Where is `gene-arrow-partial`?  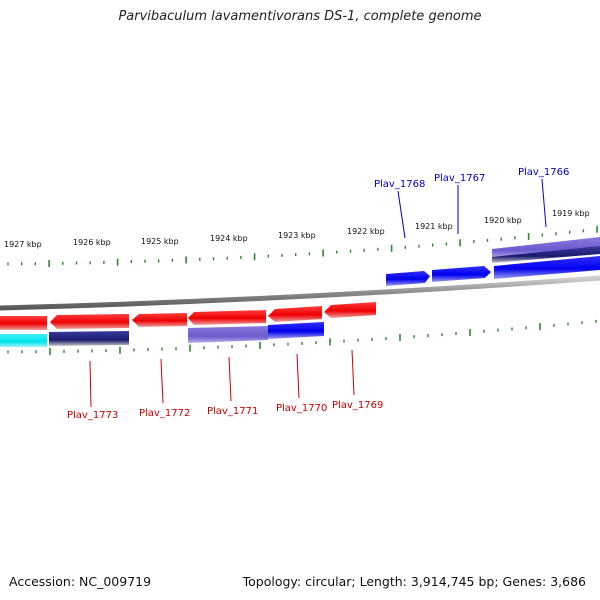 gene-arrow-partial is located at coordinates (23, 323).